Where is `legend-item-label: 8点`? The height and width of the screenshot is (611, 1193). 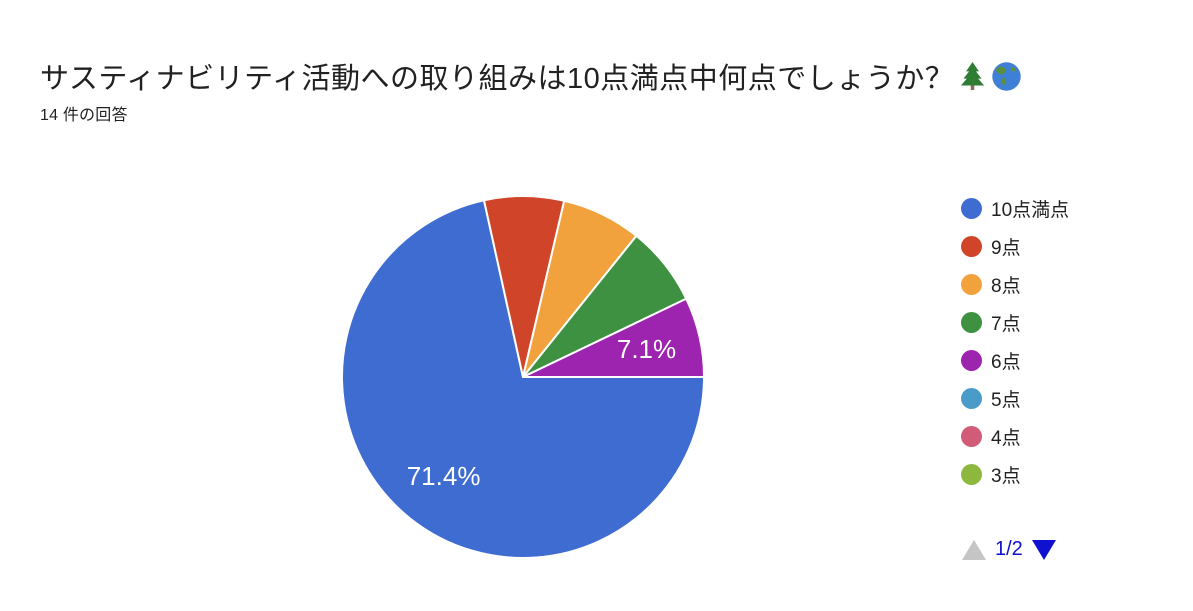
legend-item-label: 8点 is located at coordinates (1006, 286).